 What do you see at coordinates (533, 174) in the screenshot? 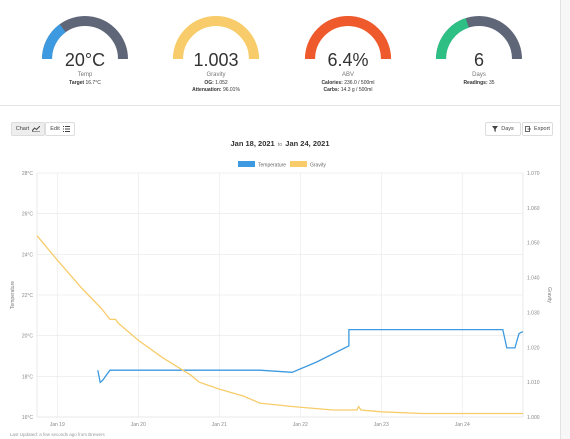
I see `y-right-tick-label: 1.070` at bounding box center [533, 174].